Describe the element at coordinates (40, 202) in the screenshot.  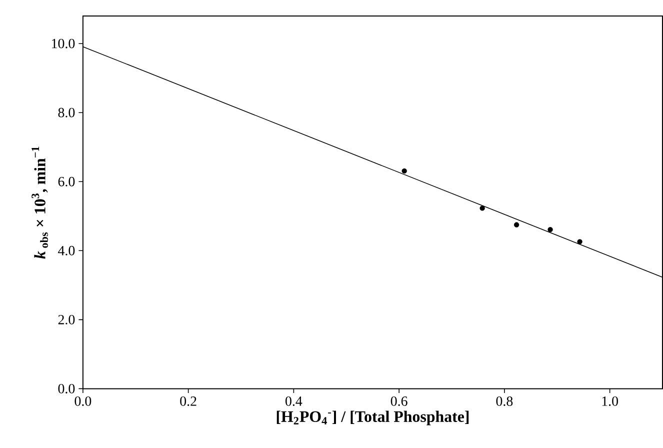
I see `y-axis-title: k $_{obs}$ × 10$^{3}$, min$^{−1}$` at that location.